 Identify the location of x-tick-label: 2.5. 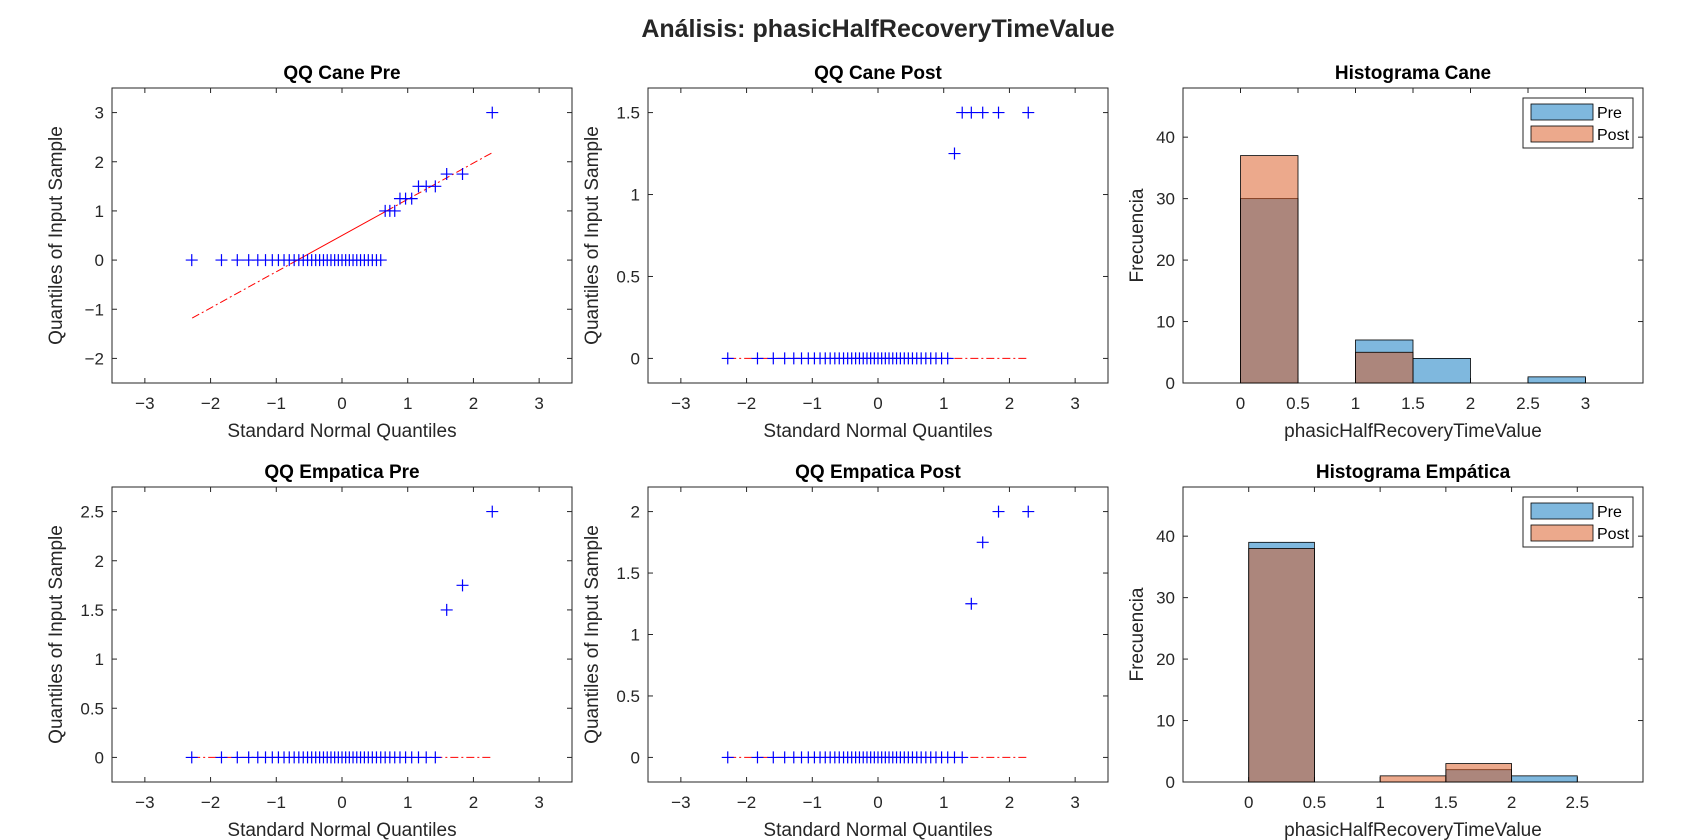
(1528, 403).